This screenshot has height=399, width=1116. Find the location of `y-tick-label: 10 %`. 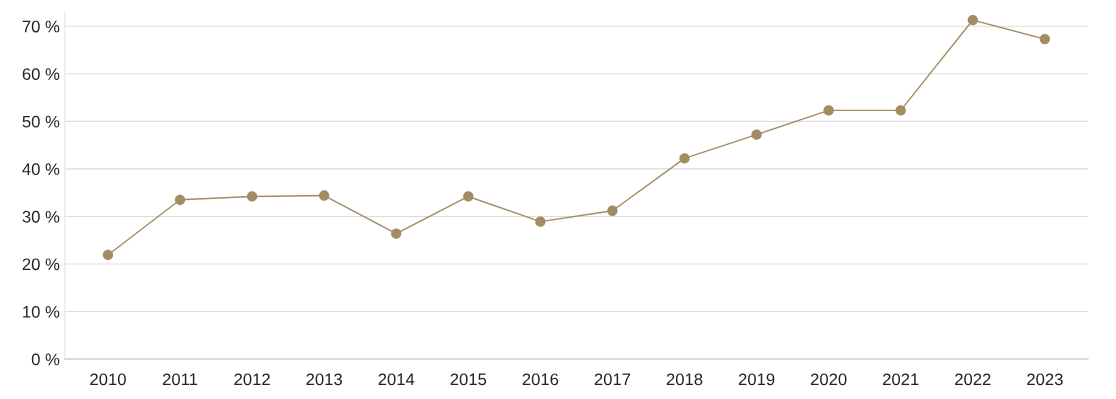

y-tick-label: 10 % is located at coordinates (41, 311).